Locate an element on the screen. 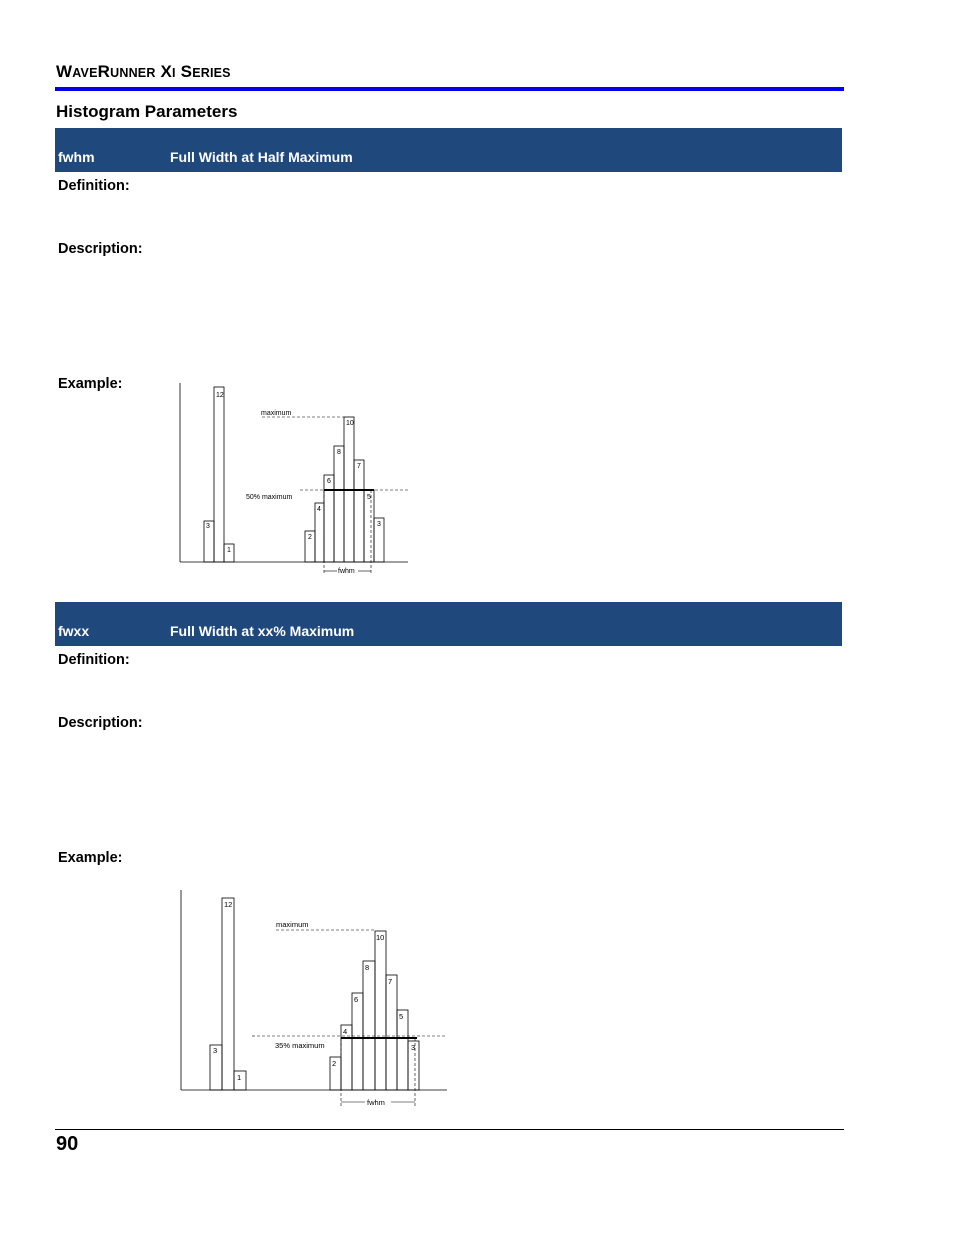 The height and width of the screenshot is (1235, 954). threshold-label: 50% maximum is located at coordinates (269, 497).